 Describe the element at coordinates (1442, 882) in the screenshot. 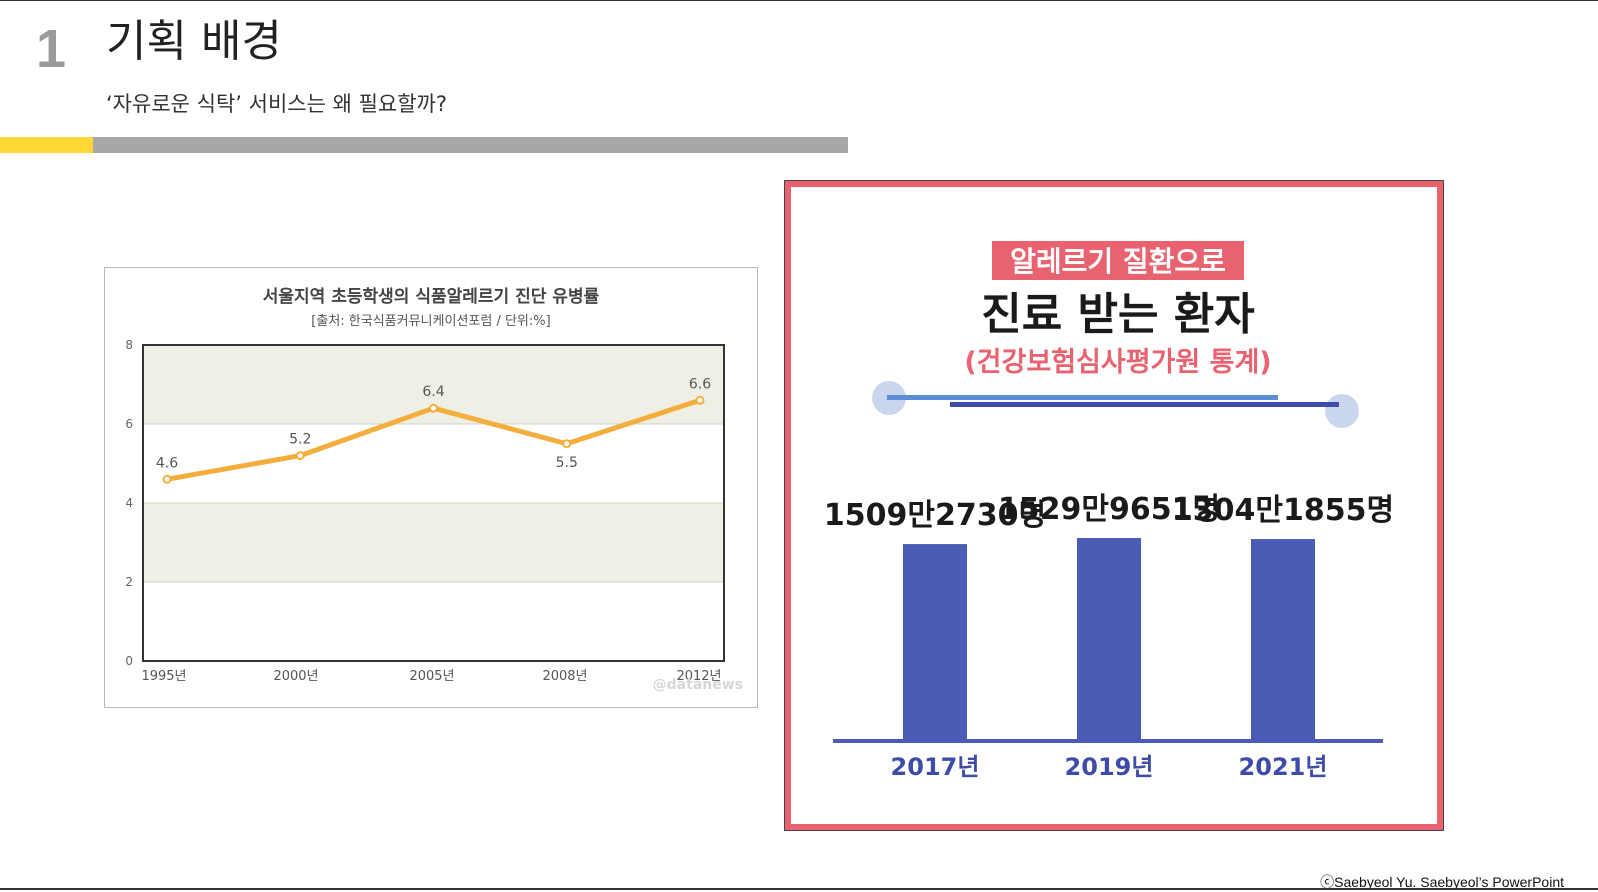

I see `copyright: ⓒSaebyeol Yu. Saebyeol’s PowerPoint` at that location.